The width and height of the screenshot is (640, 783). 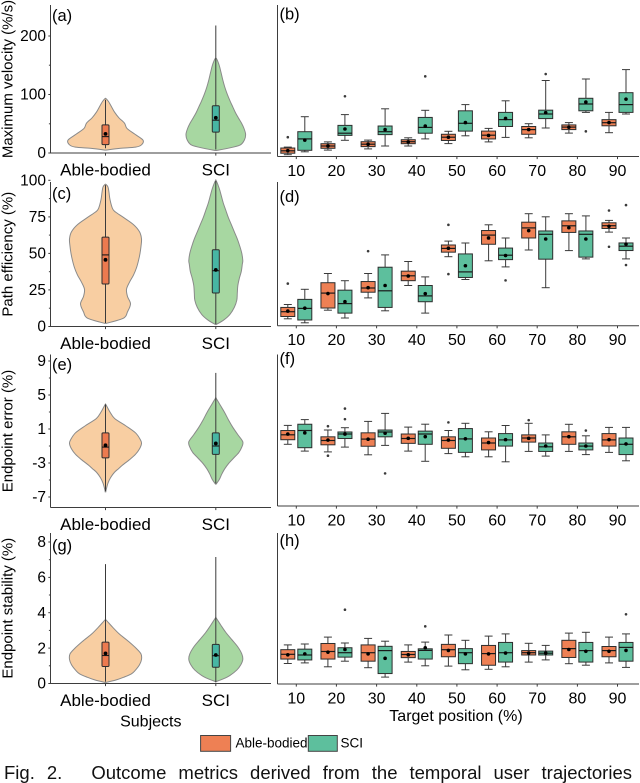 I want to click on svg-text: 25, so click(x=37, y=290).